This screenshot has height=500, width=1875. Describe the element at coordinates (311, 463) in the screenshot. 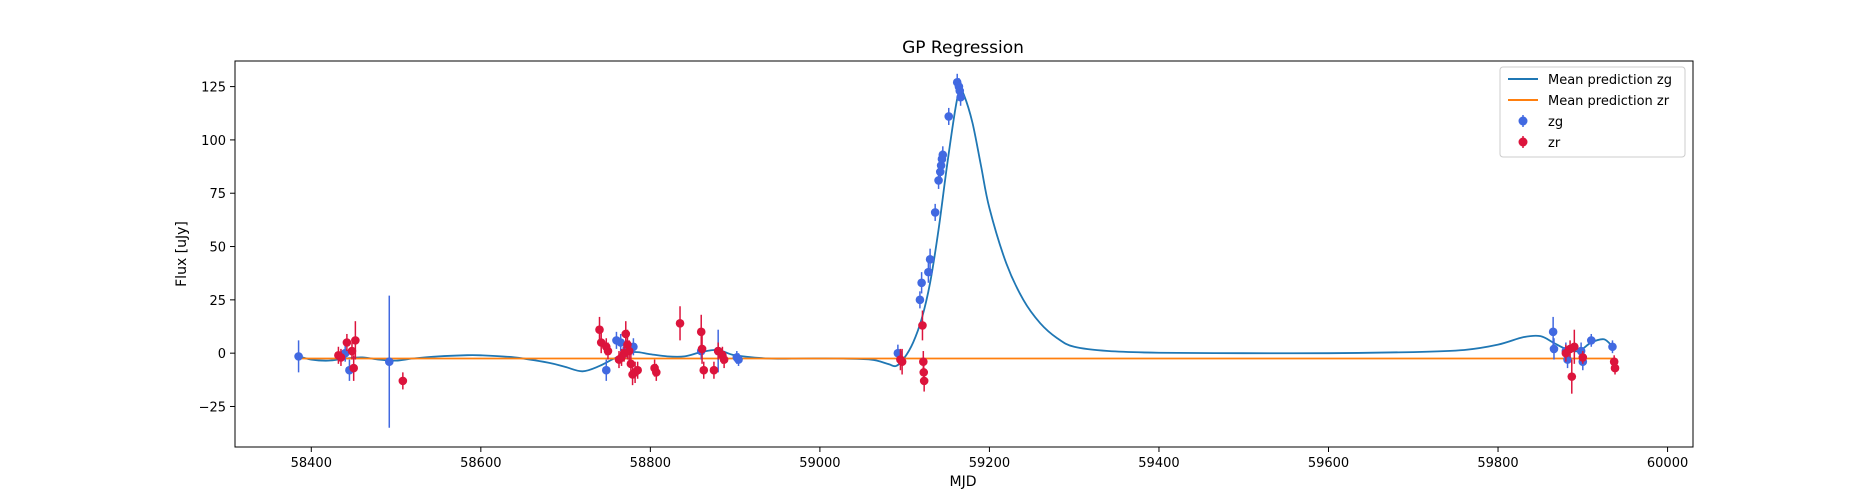

I see `x-tick-label: 58400` at that location.